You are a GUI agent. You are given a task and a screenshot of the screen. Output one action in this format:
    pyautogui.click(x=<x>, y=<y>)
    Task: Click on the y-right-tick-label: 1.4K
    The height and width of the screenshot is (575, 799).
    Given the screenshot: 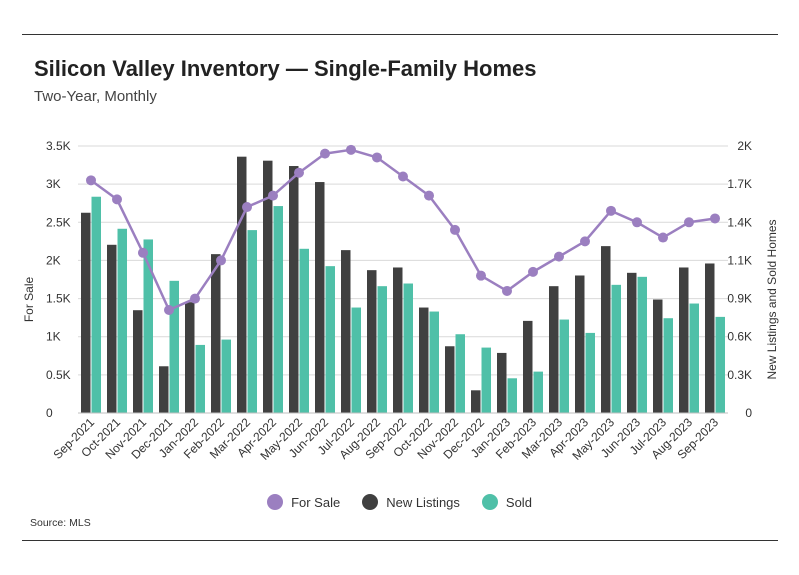 What is the action you would take?
    pyautogui.click(x=739, y=222)
    